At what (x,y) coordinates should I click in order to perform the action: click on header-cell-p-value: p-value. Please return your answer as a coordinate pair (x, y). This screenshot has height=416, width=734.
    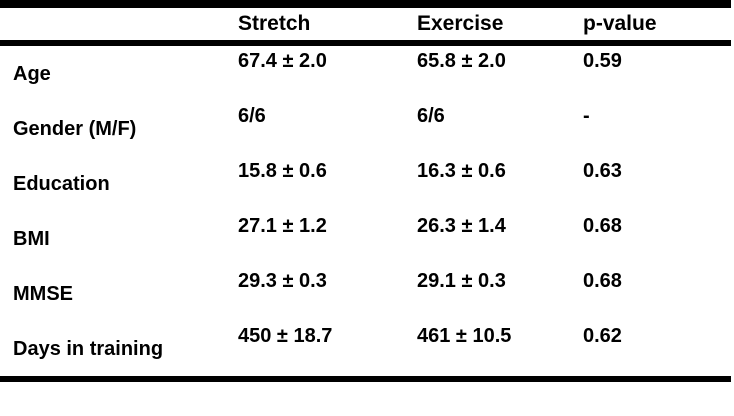
    Looking at the image, I should click on (620, 23).